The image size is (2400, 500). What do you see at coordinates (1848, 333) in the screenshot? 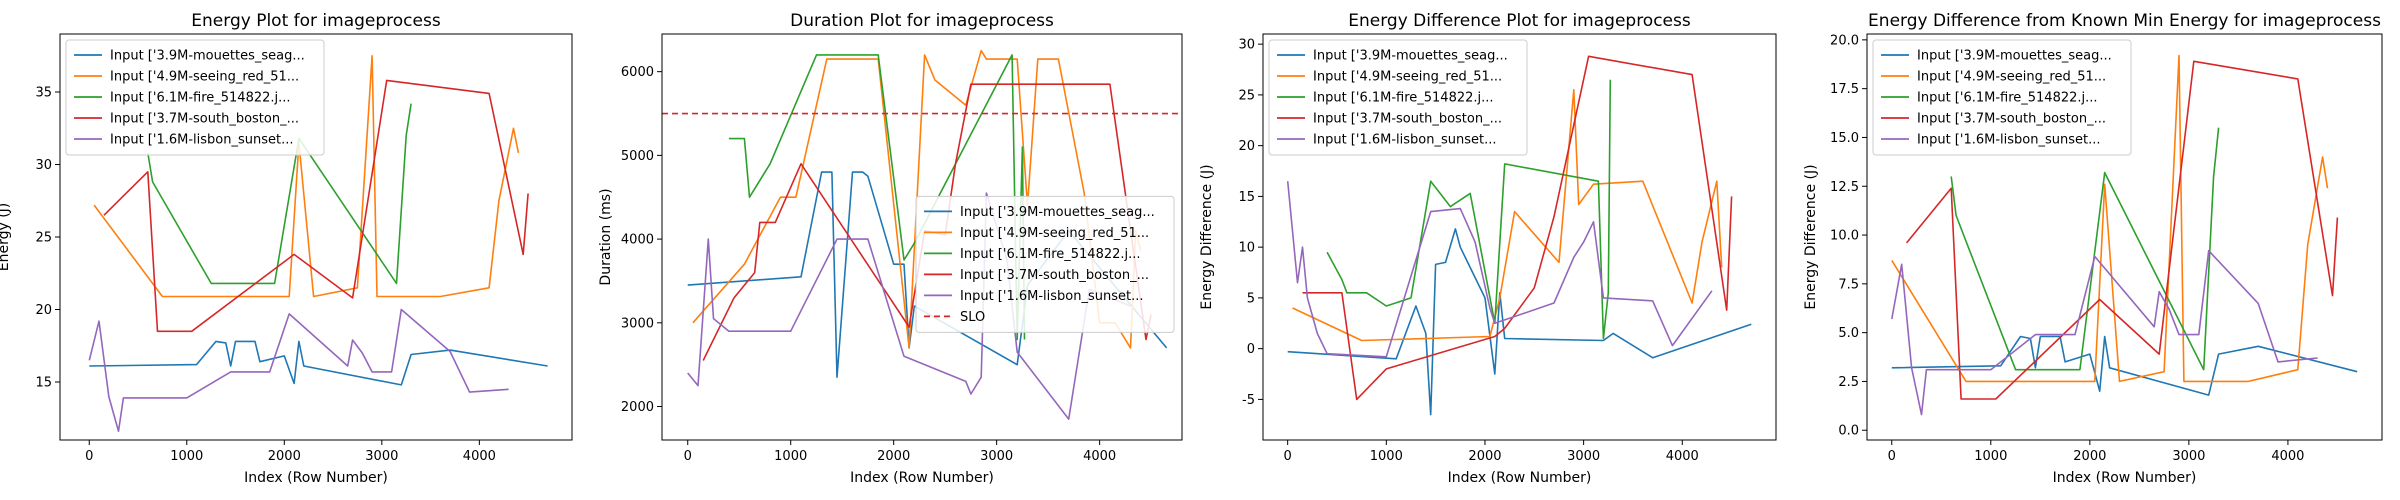
I see `y-tick-label: 5.0` at bounding box center [1848, 333].